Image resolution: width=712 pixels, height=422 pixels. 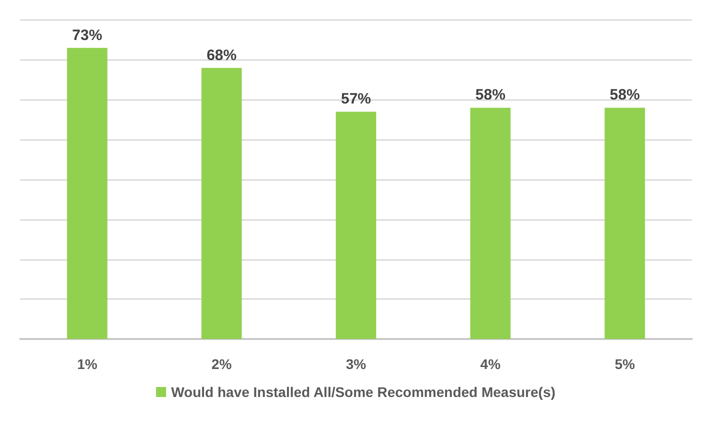 What do you see at coordinates (221, 55) in the screenshot?
I see `data-label: 68%` at bounding box center [221, 55].